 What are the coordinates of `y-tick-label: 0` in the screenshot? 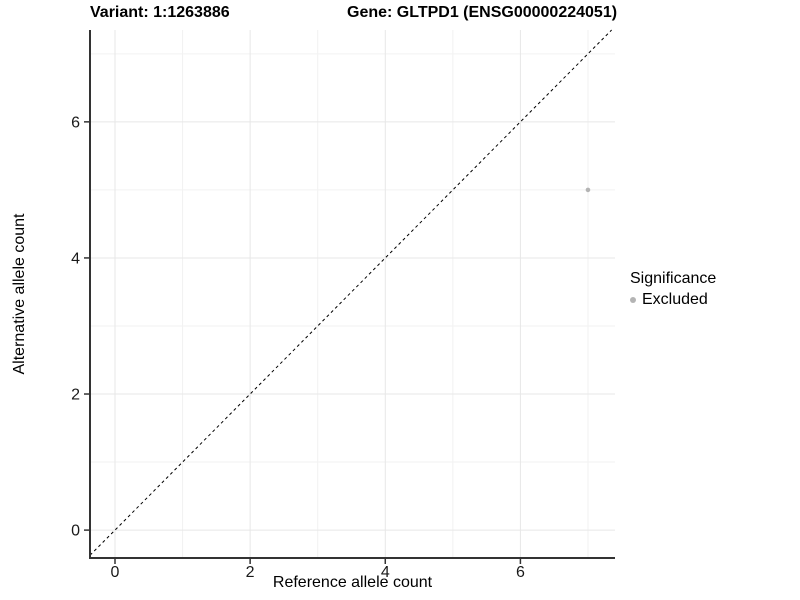 It's located at (75, 531).